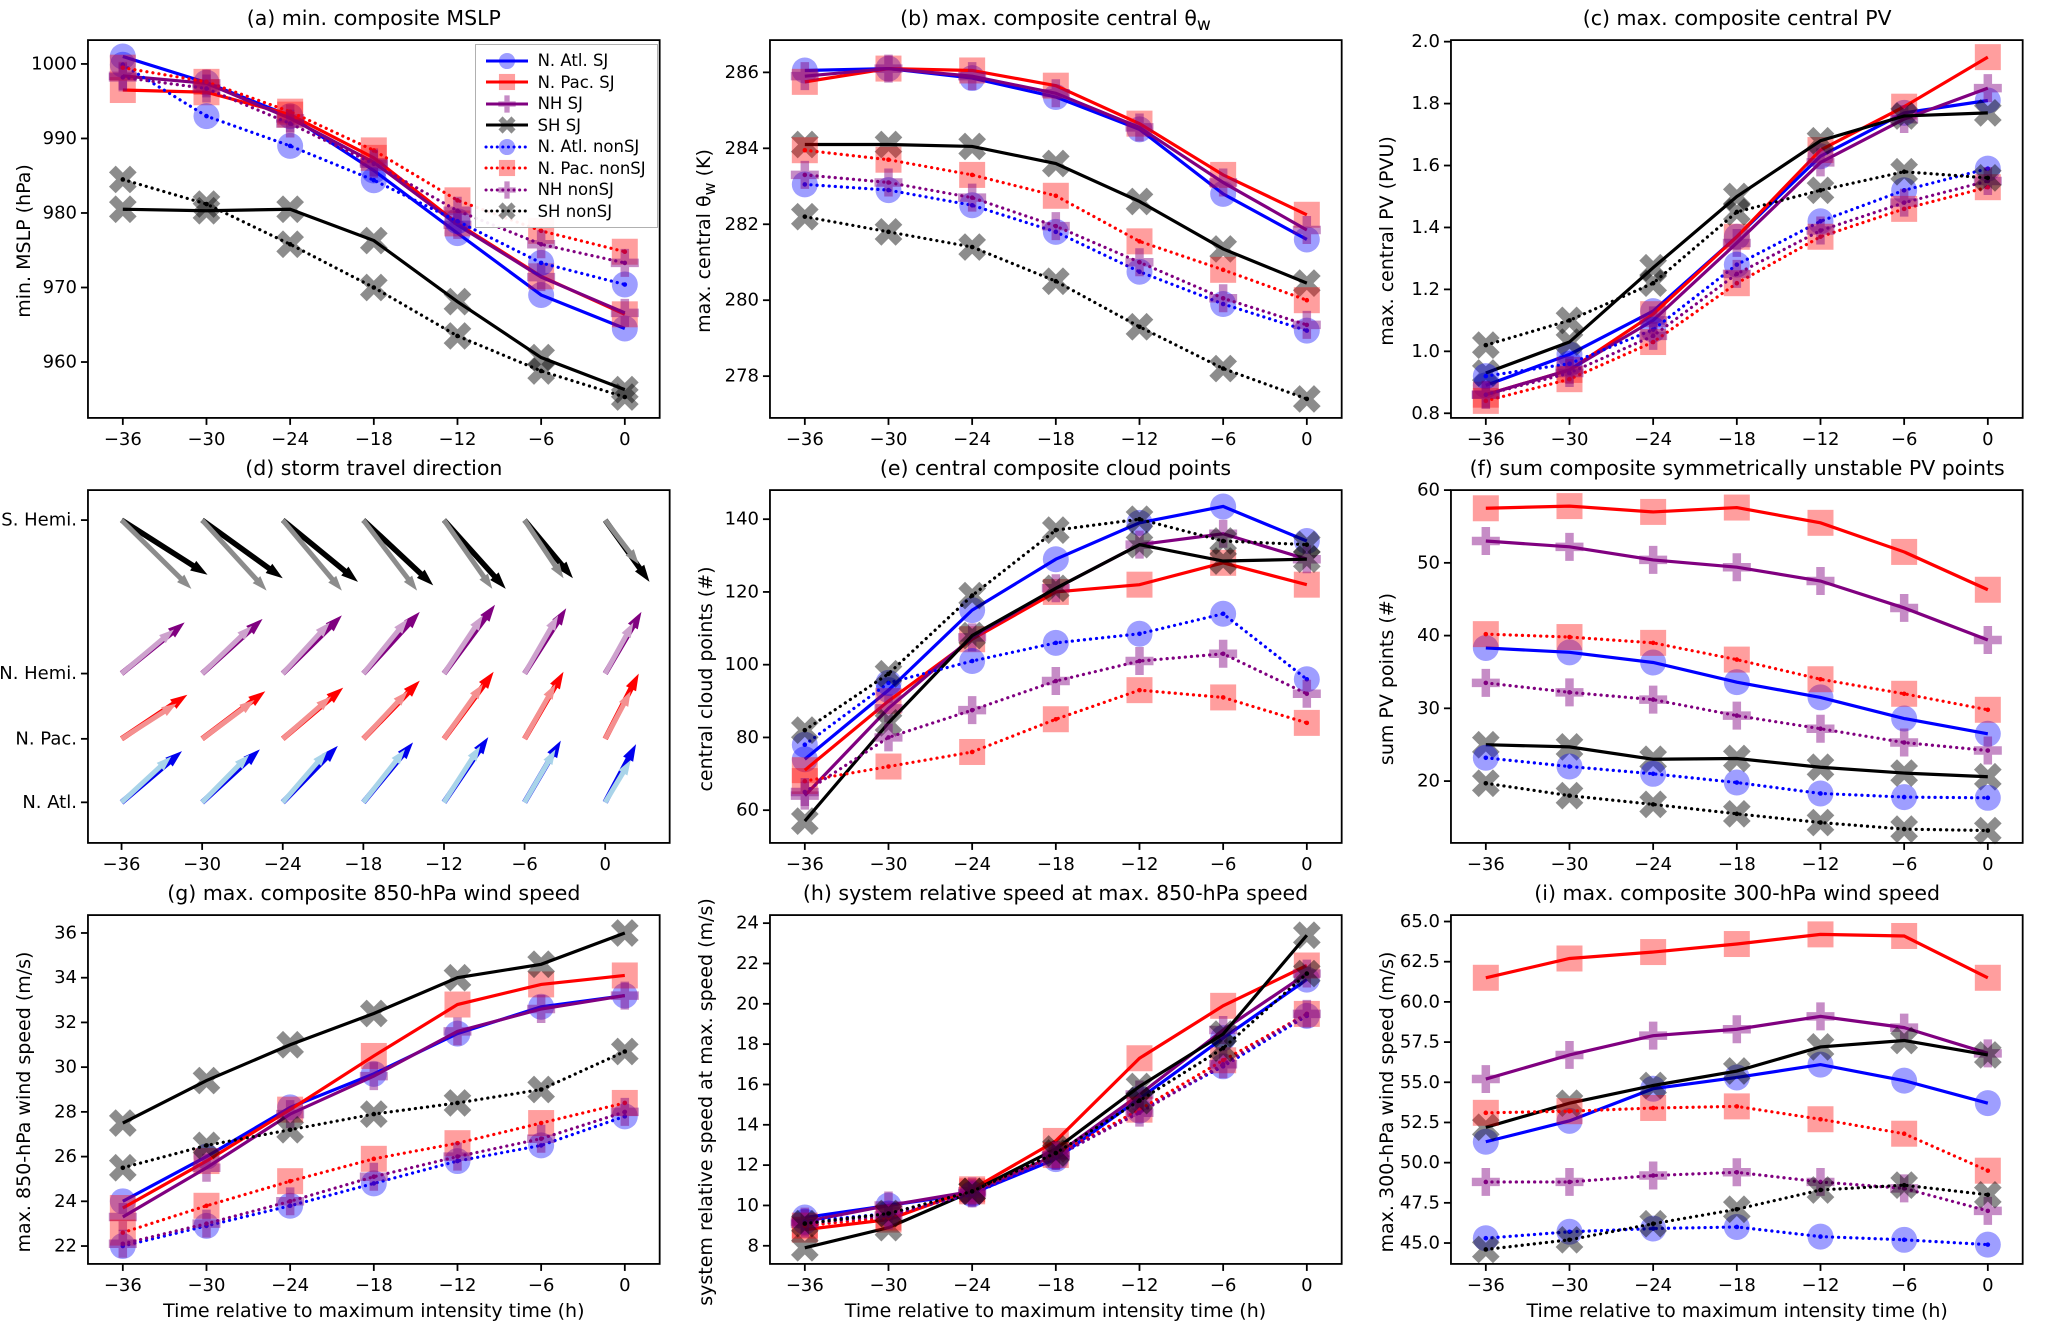 Image resolution: width=2045 pixels, height=1332 pixels. I want to click on series-N. Atl. SJ, so click(1055, 1098).